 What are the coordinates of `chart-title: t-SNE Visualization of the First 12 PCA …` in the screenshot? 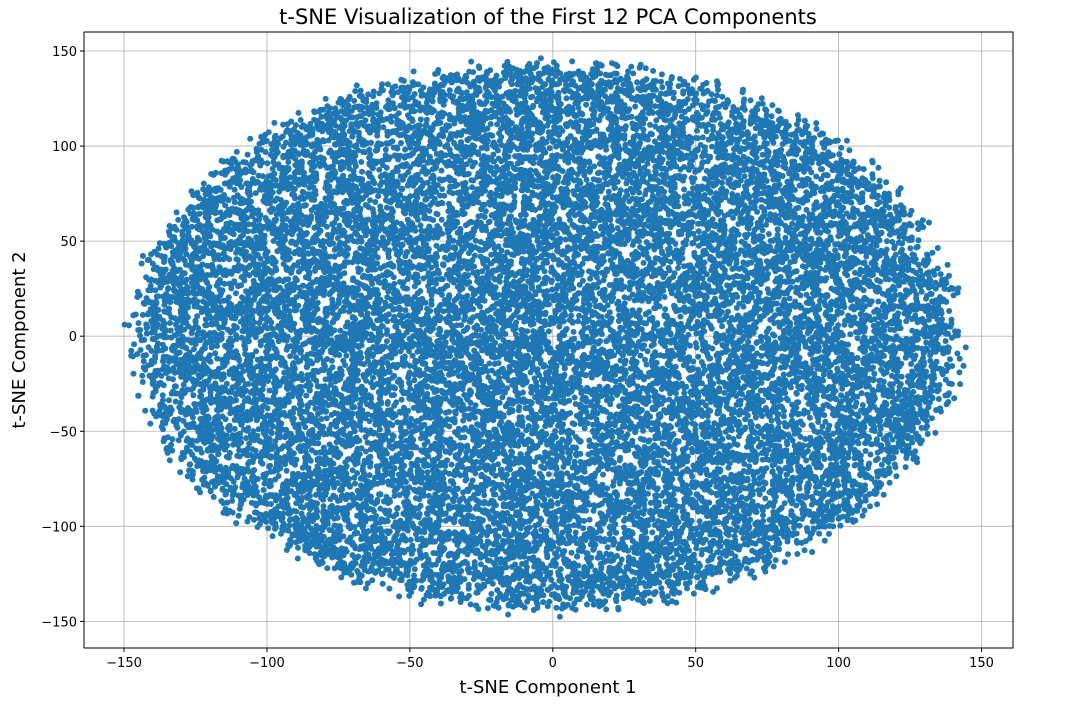 It's located at (548, 17).